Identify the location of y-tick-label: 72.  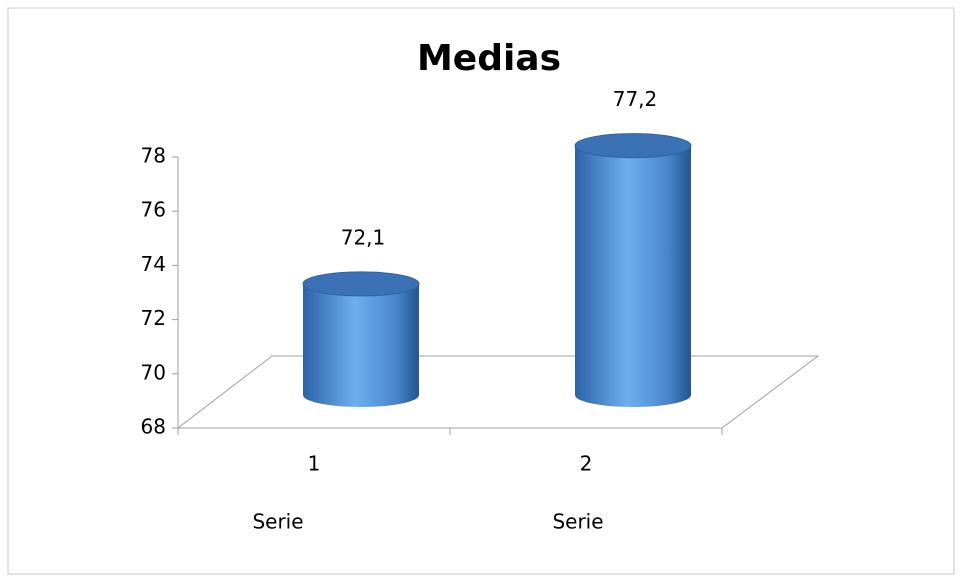
(153, 318).